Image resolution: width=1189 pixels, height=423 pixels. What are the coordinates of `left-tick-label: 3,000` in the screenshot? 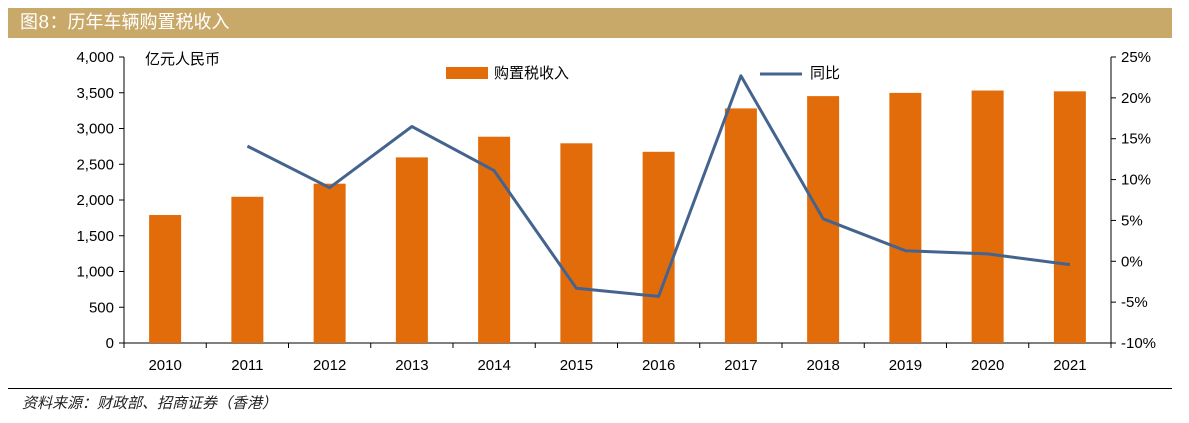 It's located at (95, 129).